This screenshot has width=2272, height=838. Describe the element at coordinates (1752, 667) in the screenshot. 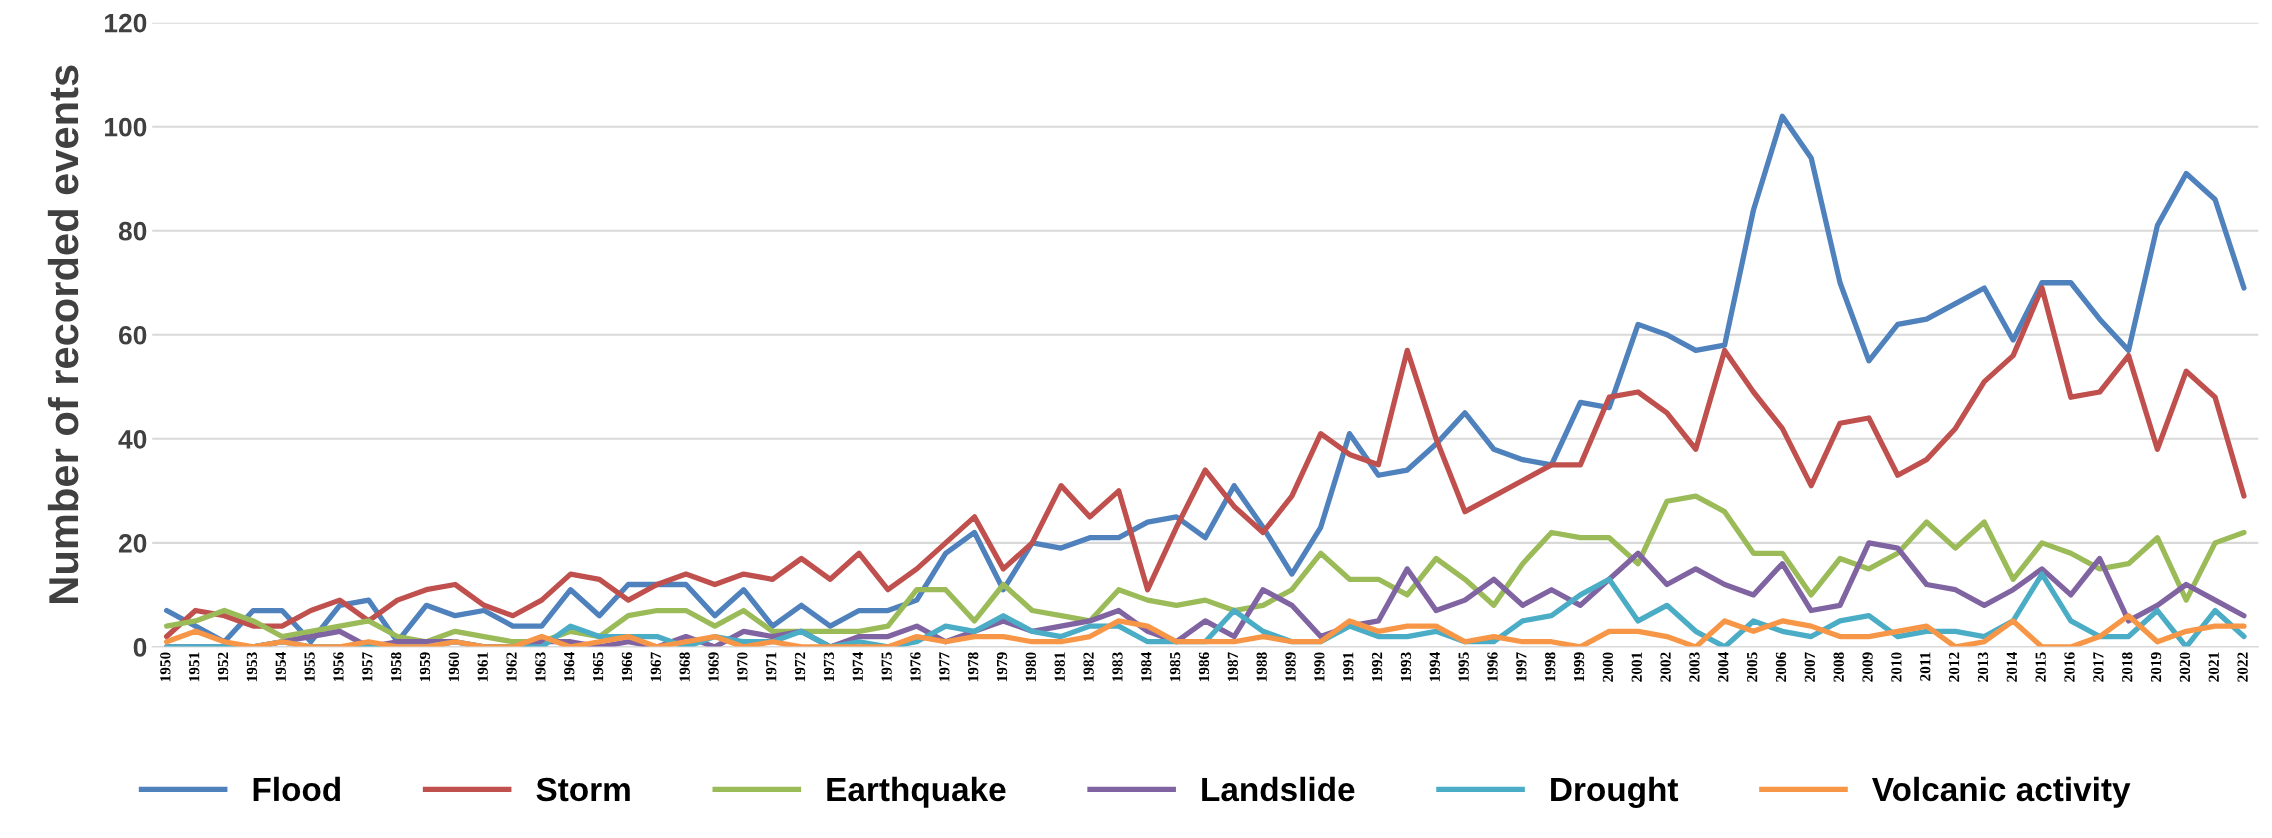

I see `x-tick-label: 2005` at that location.